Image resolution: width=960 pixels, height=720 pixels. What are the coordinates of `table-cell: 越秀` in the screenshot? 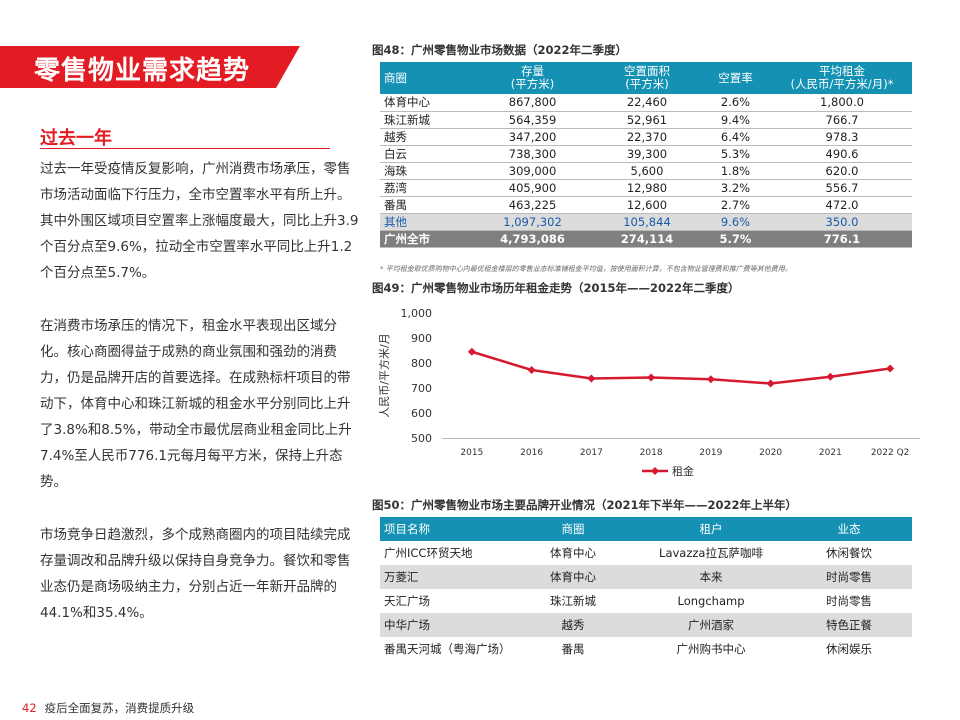 It's located at (425, 137).